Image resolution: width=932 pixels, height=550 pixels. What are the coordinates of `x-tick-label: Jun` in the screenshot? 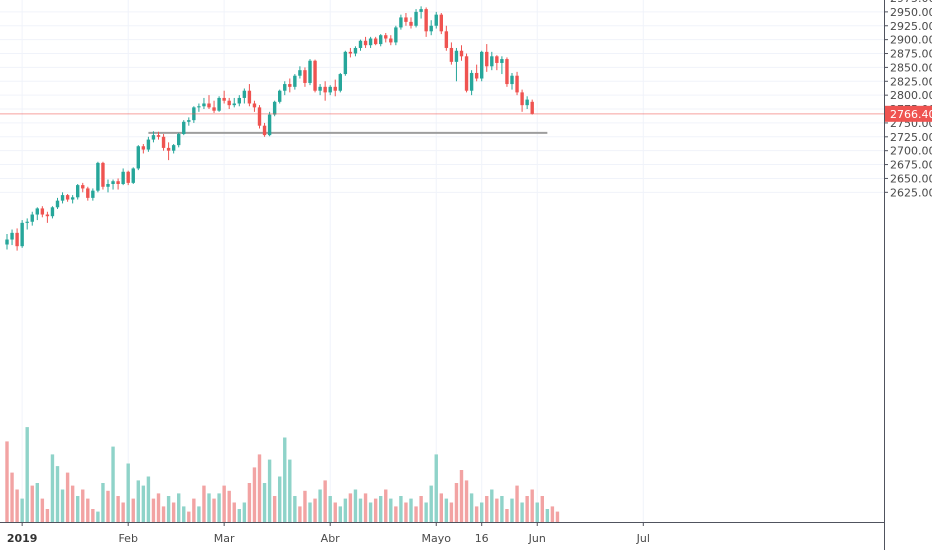 It's located at (537, 538).